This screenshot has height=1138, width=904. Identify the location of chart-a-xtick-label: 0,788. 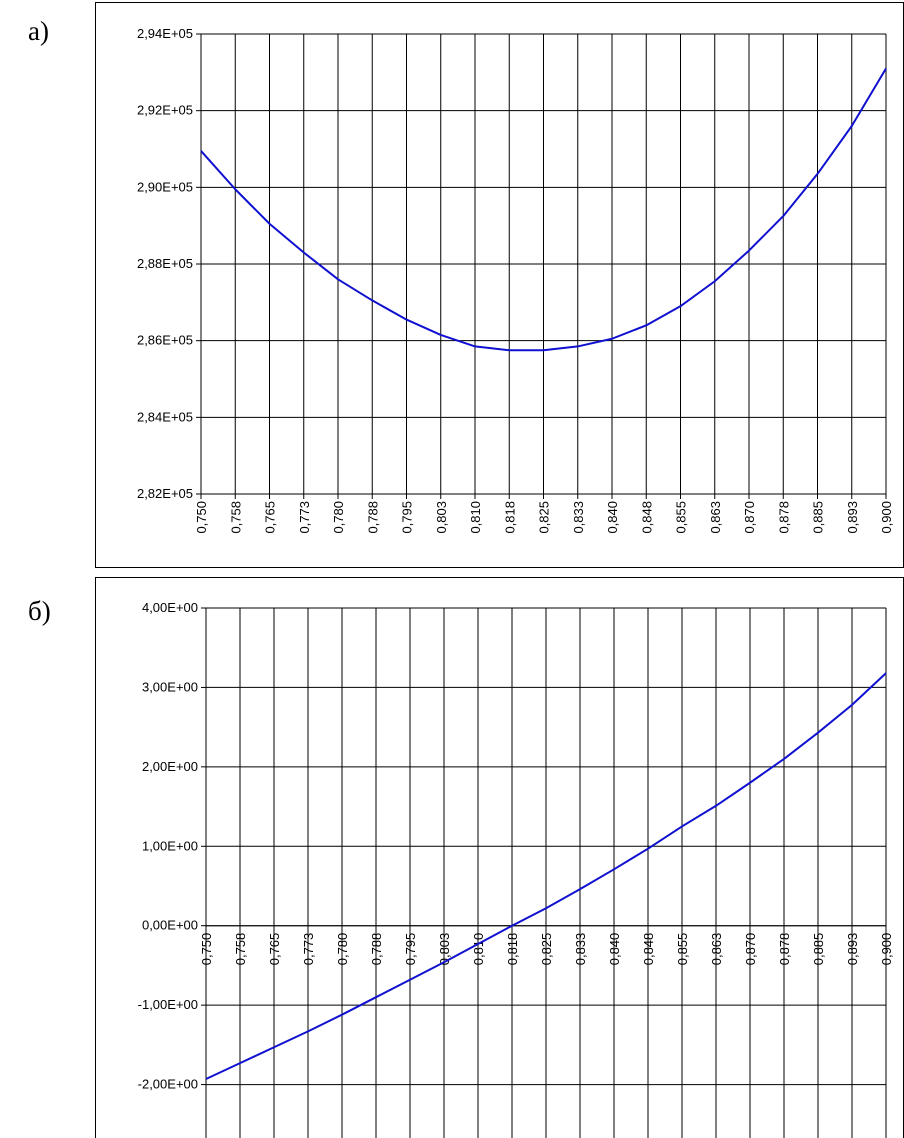
(372, 517).